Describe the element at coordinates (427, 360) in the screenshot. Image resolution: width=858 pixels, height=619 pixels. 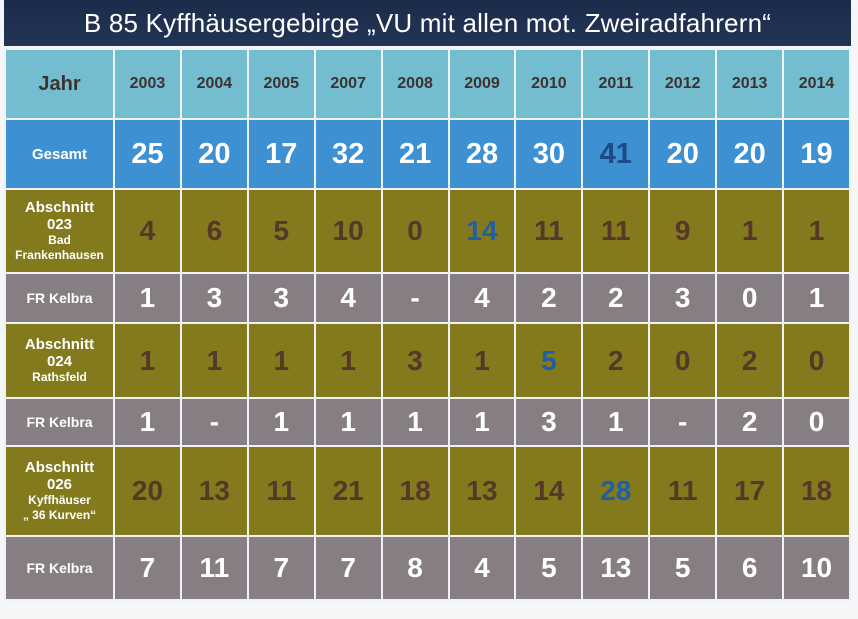
I see `row-abschnitt-024: Abschnitt 024 Rathsfeld 1 1 1 1 3 1 5 2 0 2 0` at that location.